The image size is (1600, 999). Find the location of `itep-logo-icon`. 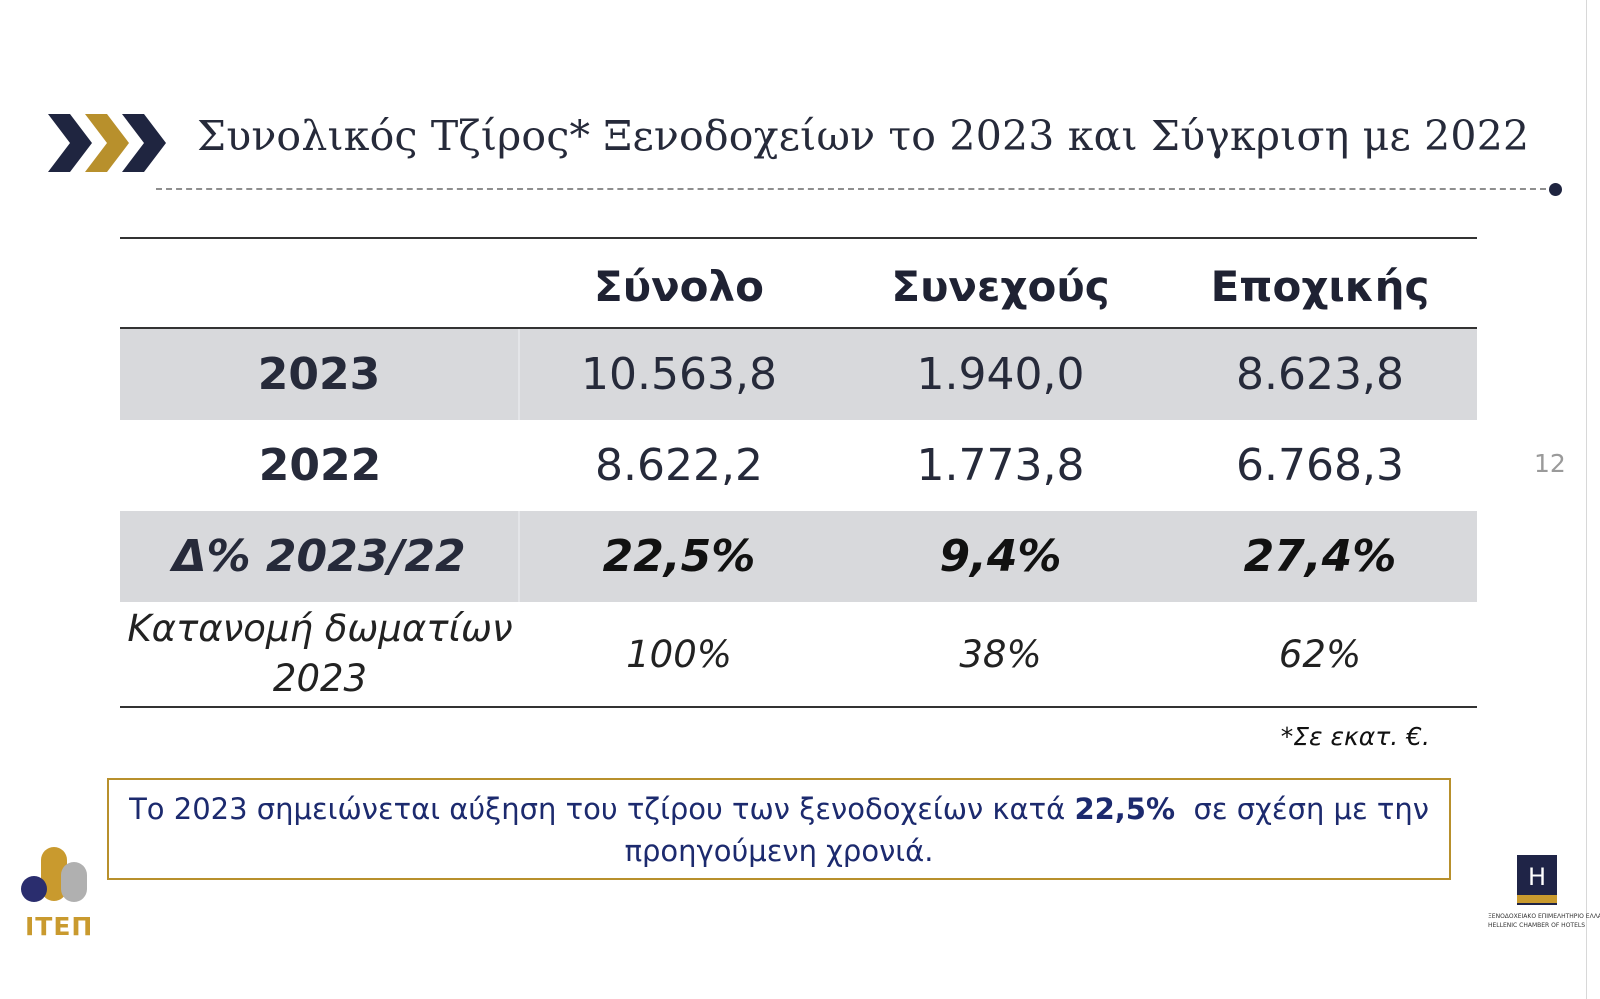

itep-logo-icon is located at coordinates (54, 874).